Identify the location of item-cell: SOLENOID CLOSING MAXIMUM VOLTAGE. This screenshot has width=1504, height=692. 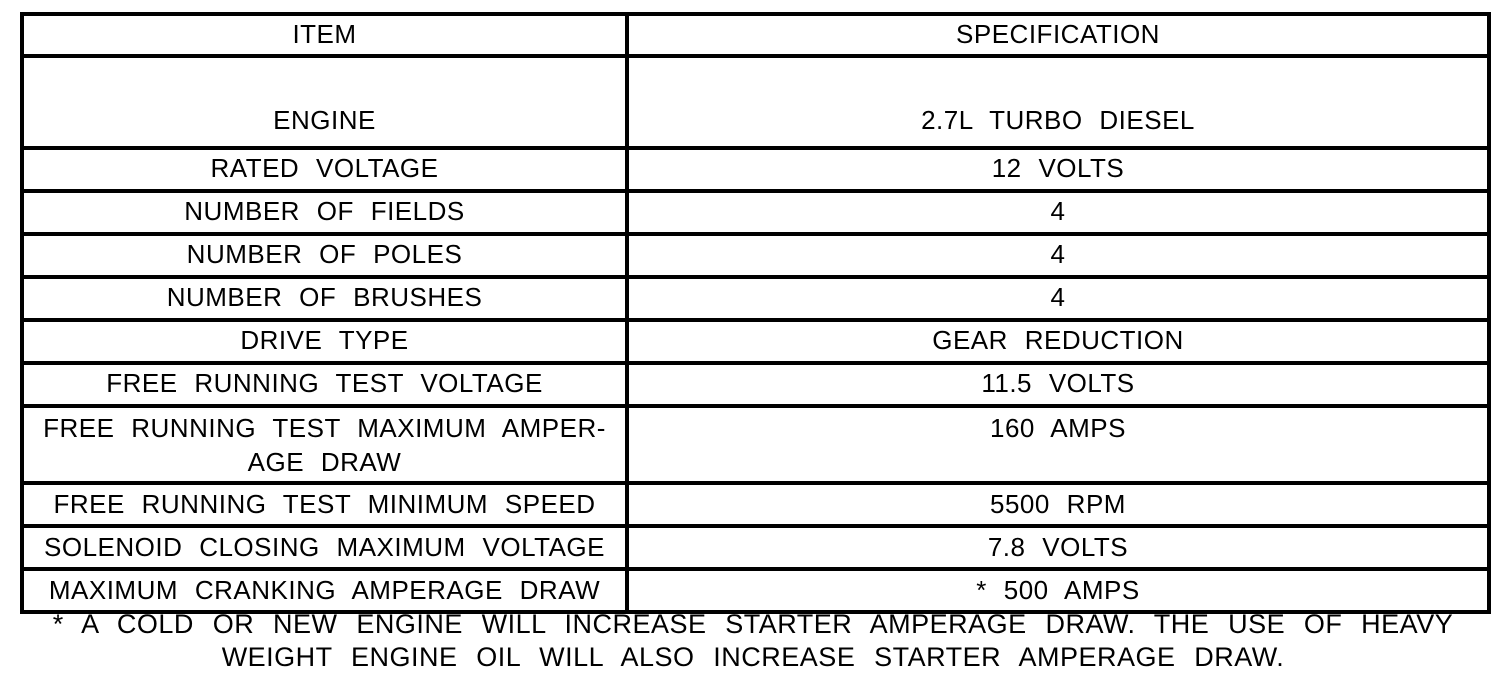
(324, 548).